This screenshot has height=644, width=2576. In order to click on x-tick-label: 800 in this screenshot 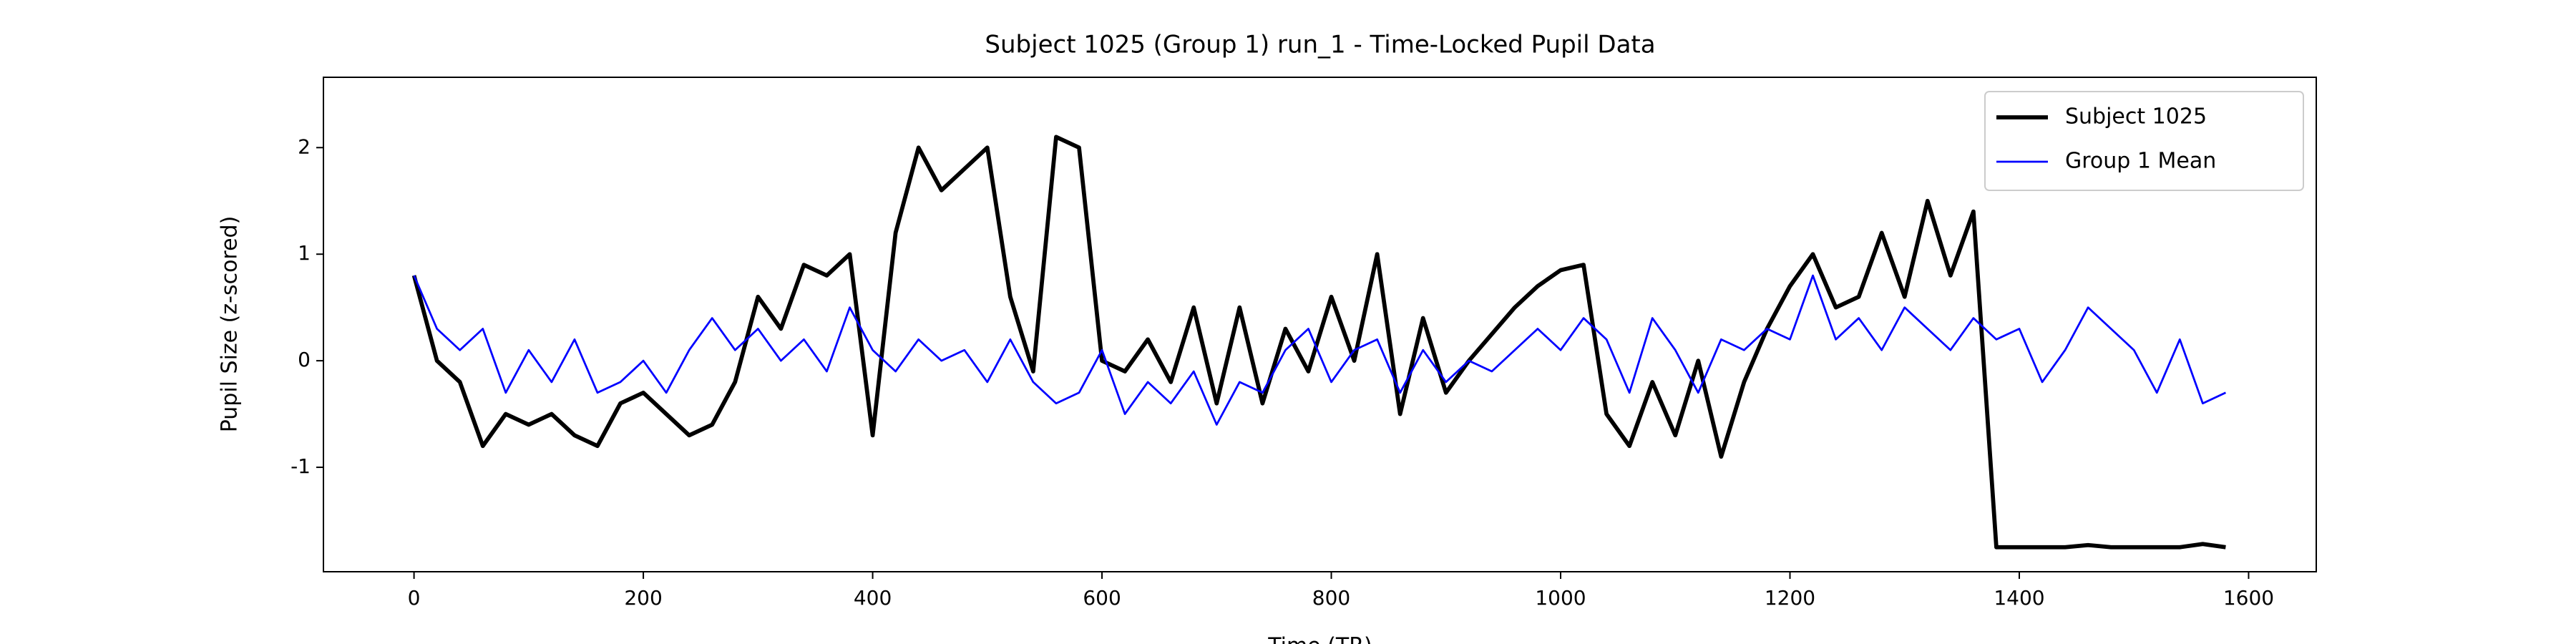, I will do `click(1331, 598)`.